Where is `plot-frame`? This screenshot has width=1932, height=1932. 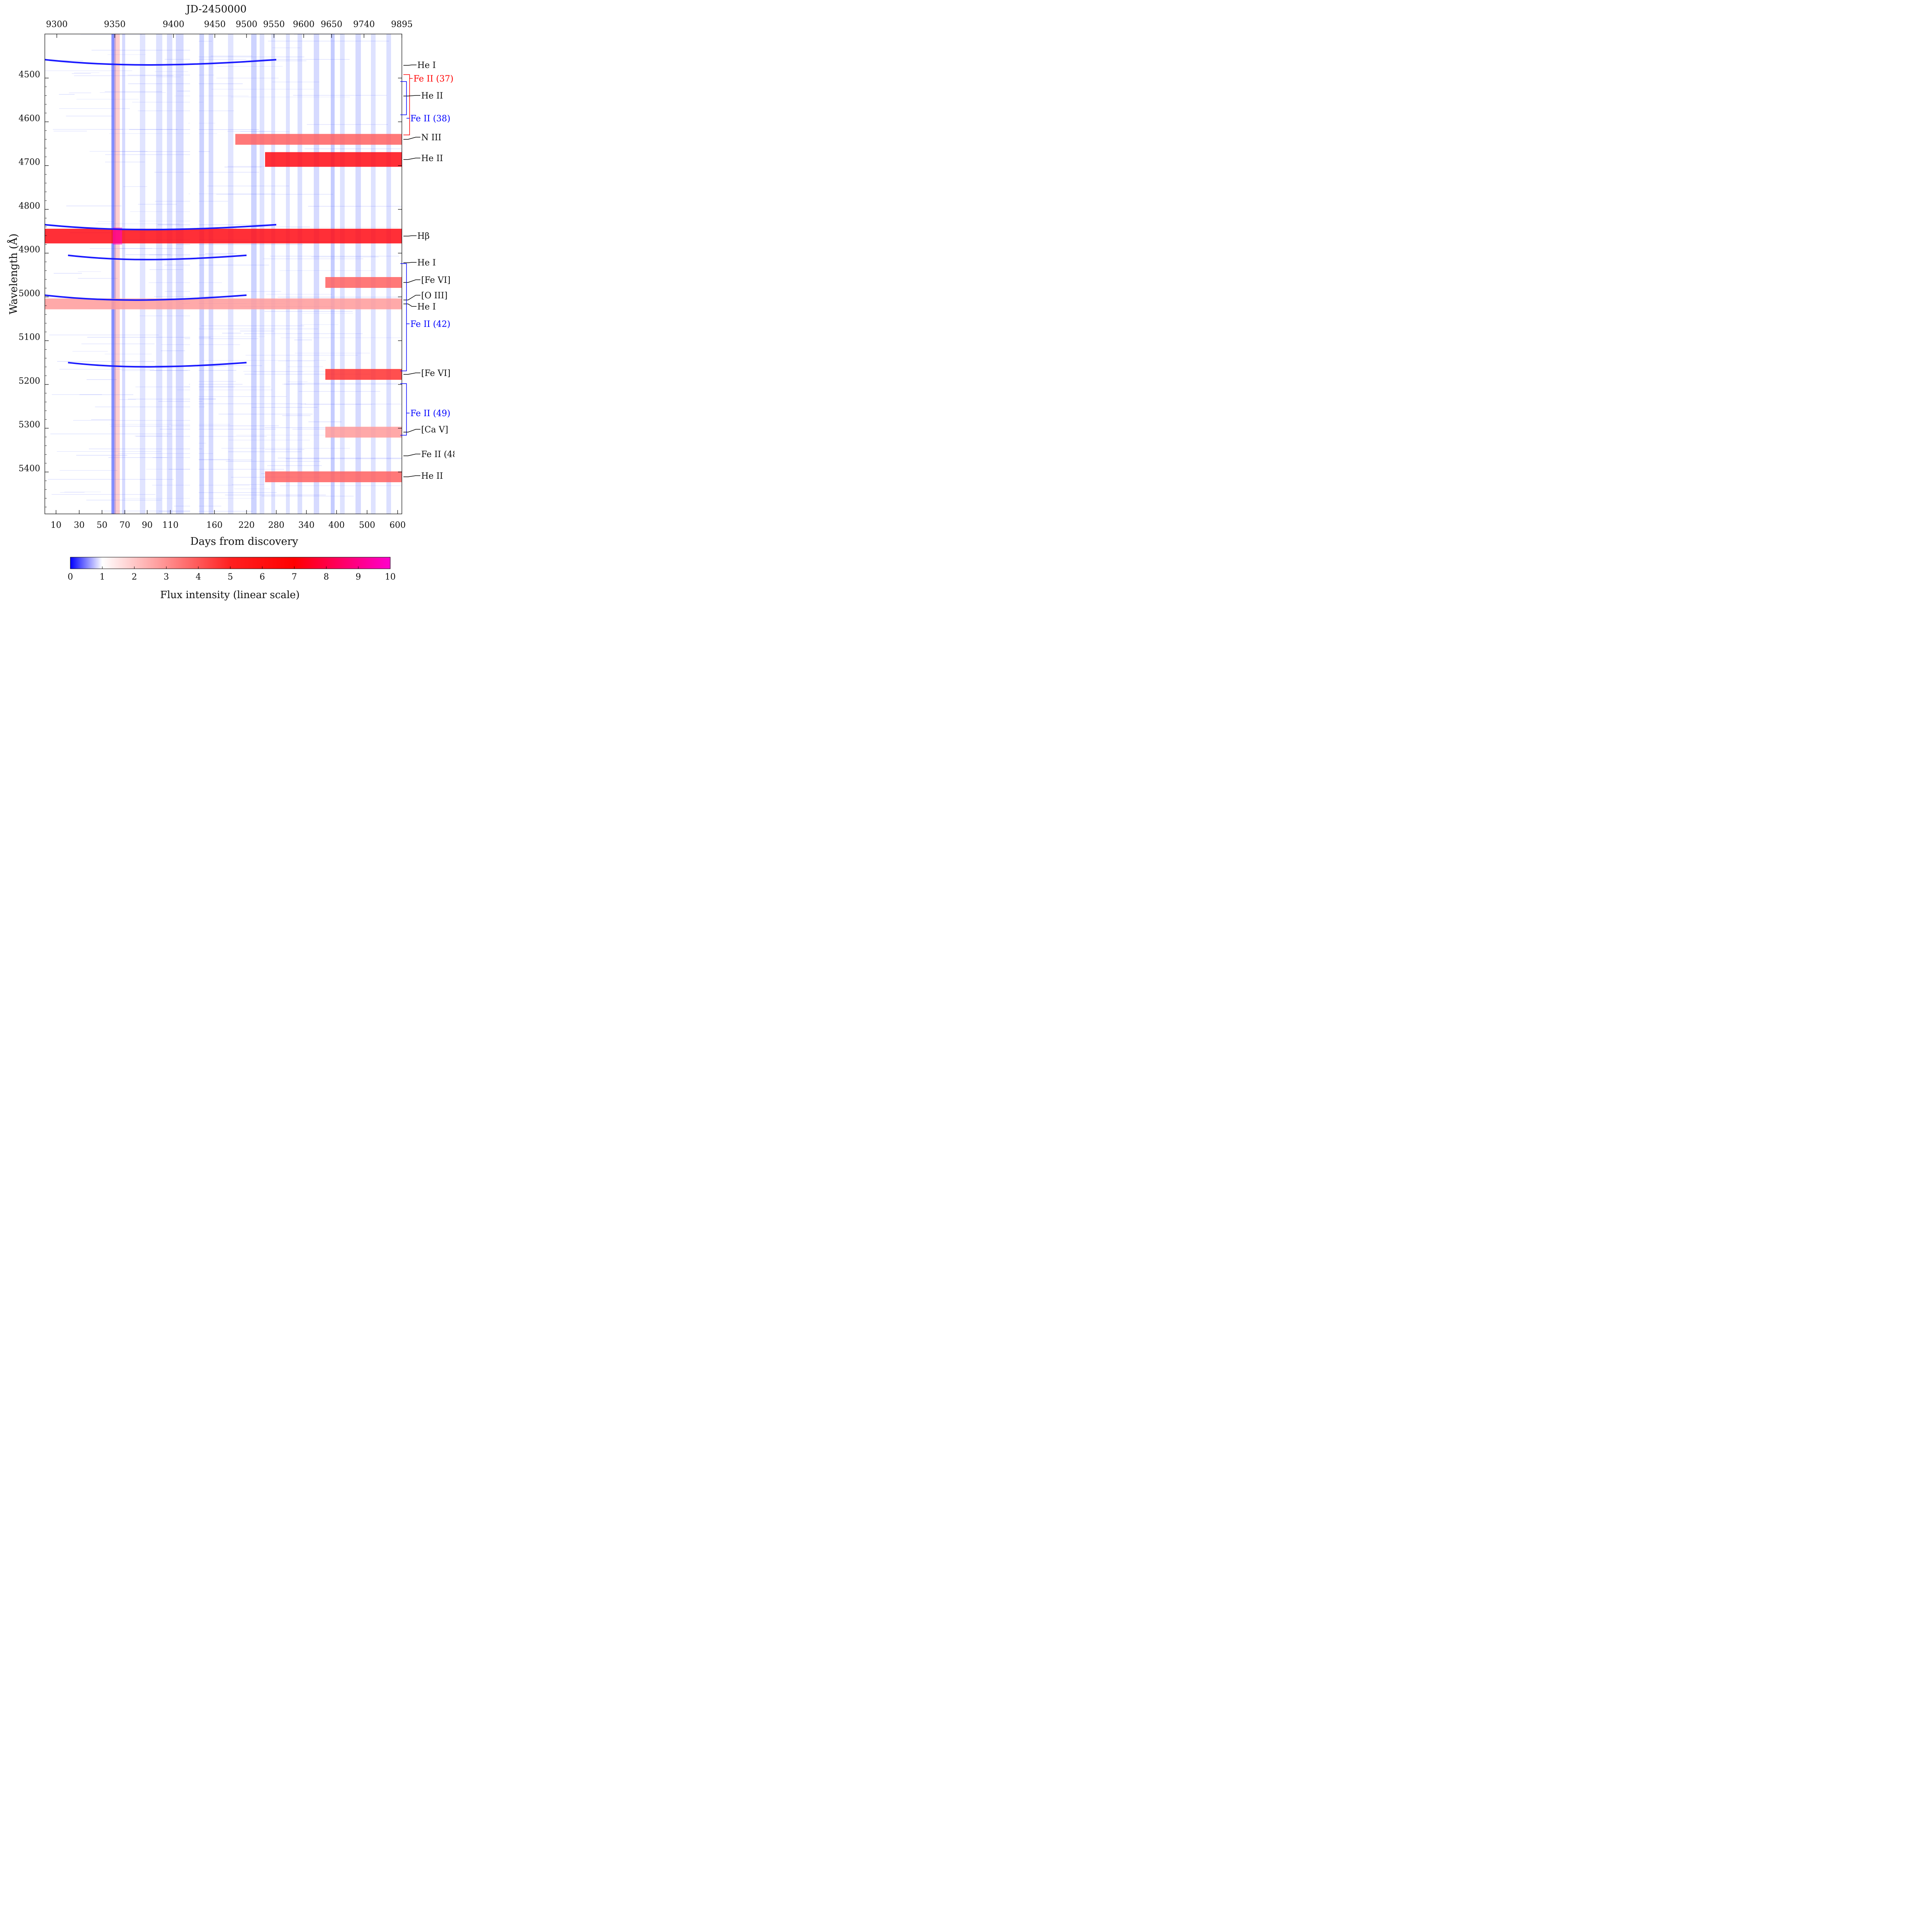 plot-frame is located at coordinates (223, 274).